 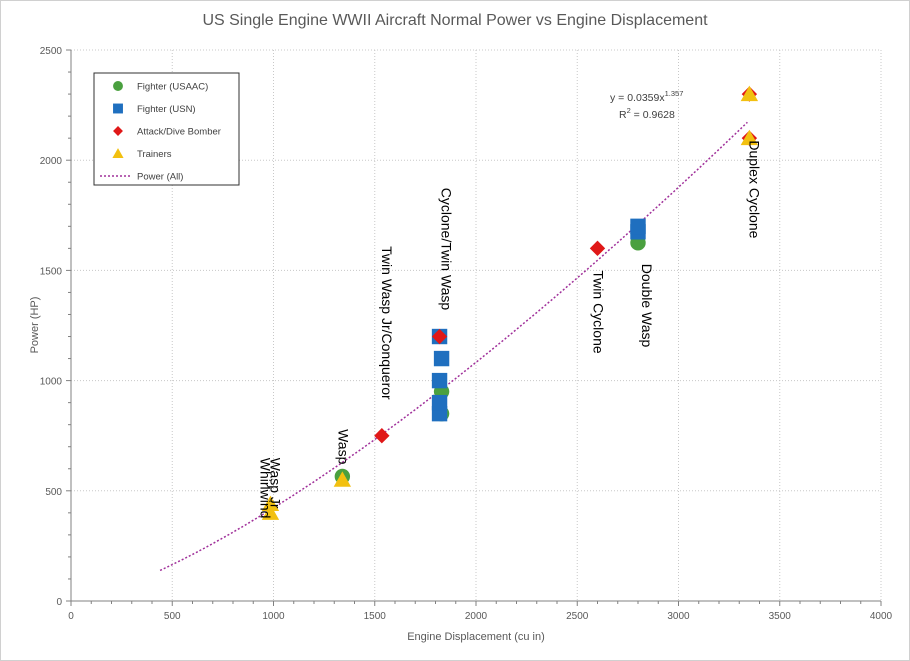 What do you see at coordinates (59, 602) in the screenshot?
I see `y-tick-label: 0` at bounding box center [59, 602].